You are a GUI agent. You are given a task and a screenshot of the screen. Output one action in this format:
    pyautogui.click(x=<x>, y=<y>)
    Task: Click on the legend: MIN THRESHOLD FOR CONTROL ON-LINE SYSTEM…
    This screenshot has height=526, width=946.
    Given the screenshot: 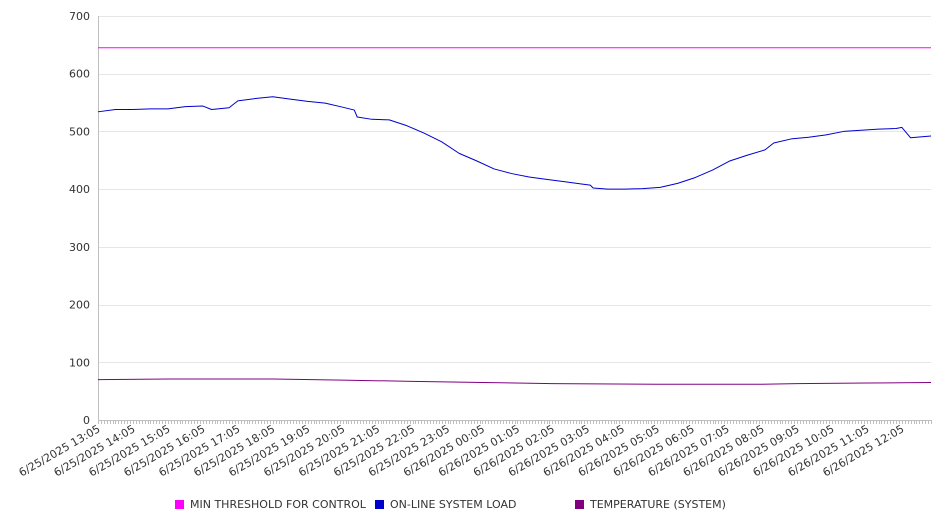 What is the action you would take?
    pyautogui.click(x=473, y=506)
    